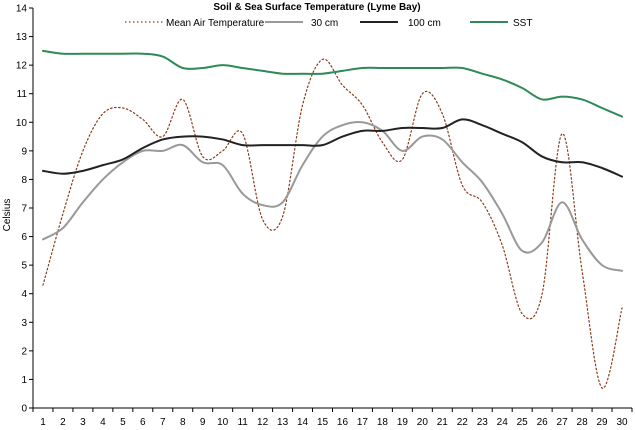  What do you see at coordinates (183, 422) in the screenshot?
I see `x-tick-label: 8` at bounding box center [183, 422].